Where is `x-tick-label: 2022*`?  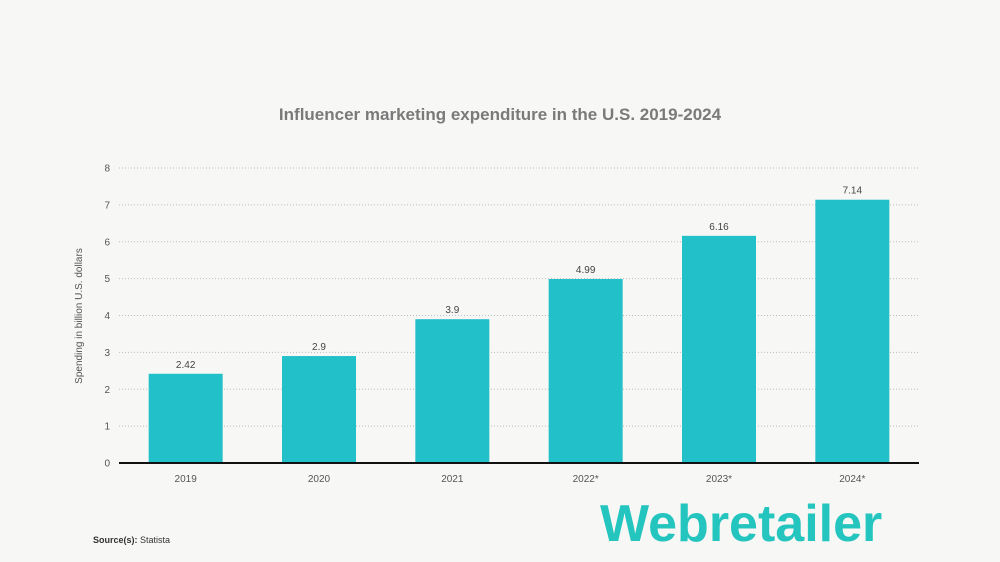 x-tick-label: 2022* is located at coordinates (586, 479).